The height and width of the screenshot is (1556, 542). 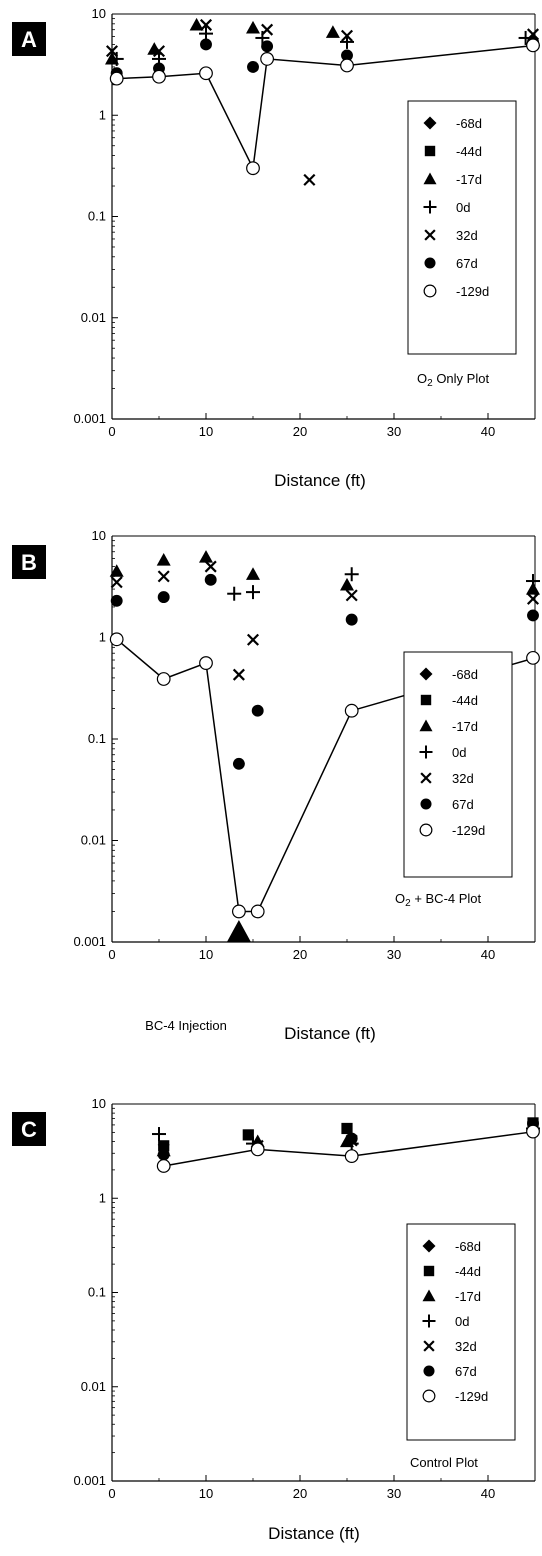 I want to click on legend-entry: -129d, so click(x=468, y=830).